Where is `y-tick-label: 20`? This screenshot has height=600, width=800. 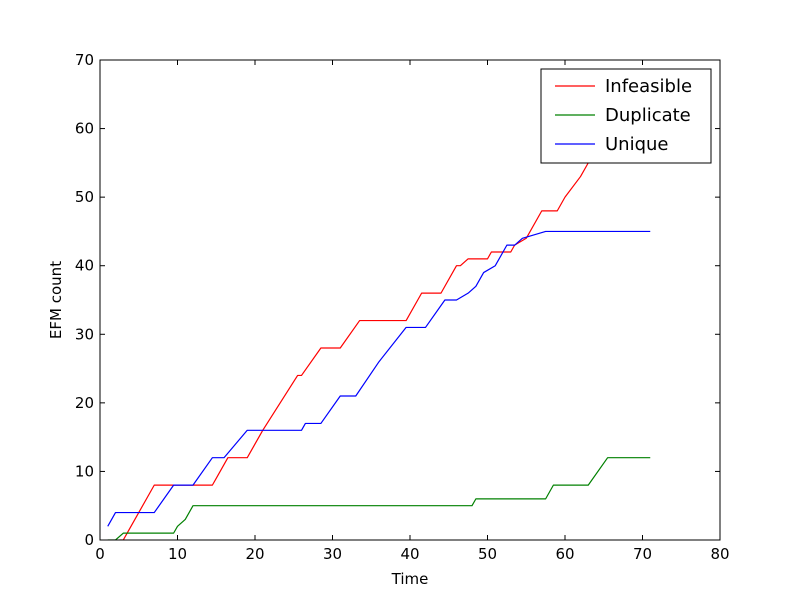
y-tick-label: 20 is located at coordinates (84, 403).